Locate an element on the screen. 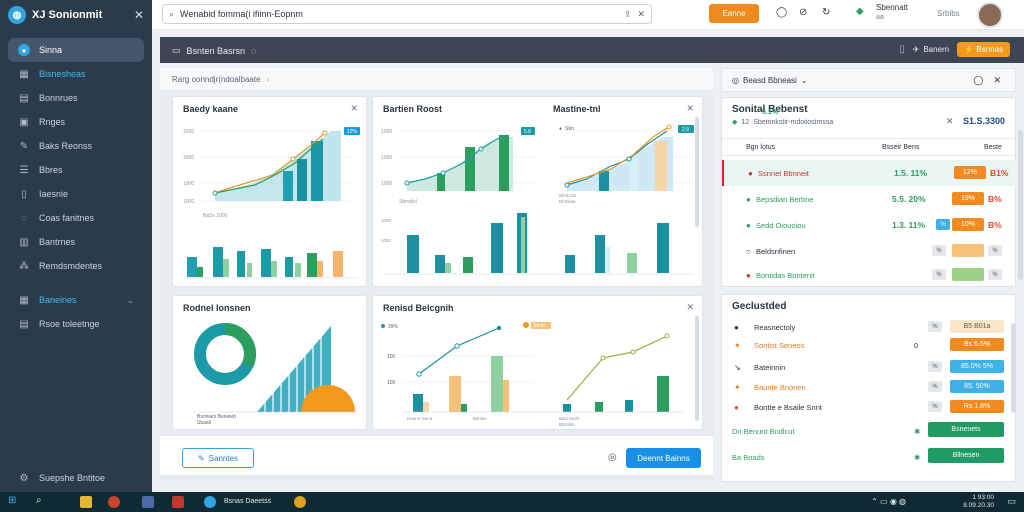 The height and width of the screenshot is (512, 1024). row-badge: 85. 50% is located at coordinates (977, 386).